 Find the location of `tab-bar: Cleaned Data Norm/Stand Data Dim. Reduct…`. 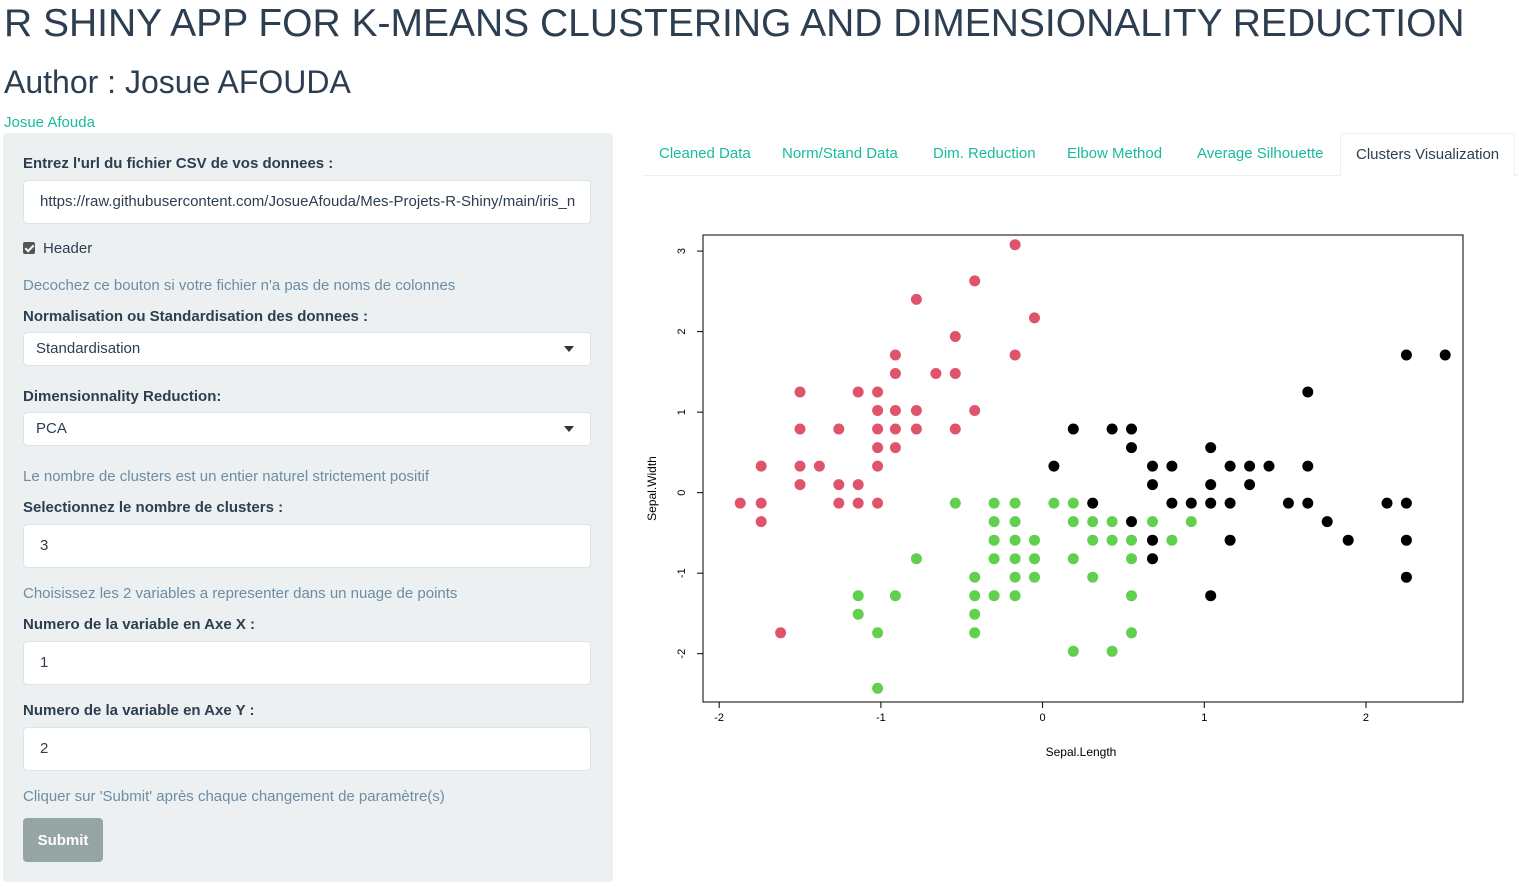

tab-bar: Cleaned Data Norm/Stand Data Dim. Reduct… is located at coordinates (1080, 154).